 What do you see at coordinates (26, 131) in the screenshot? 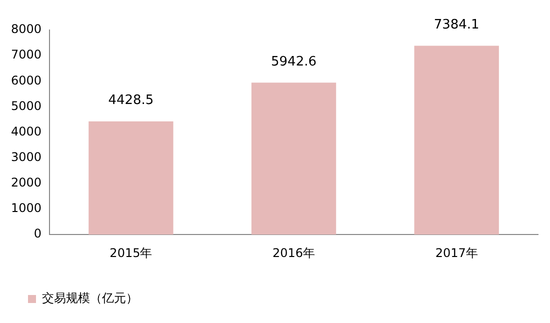
I see `y-tick-label: 4000` at bounding box center [26, 131].